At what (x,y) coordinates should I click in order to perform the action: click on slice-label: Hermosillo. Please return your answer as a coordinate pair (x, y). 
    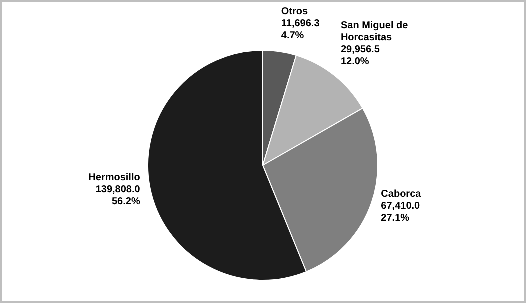
    Looking at the image, I should click on (114, 178).